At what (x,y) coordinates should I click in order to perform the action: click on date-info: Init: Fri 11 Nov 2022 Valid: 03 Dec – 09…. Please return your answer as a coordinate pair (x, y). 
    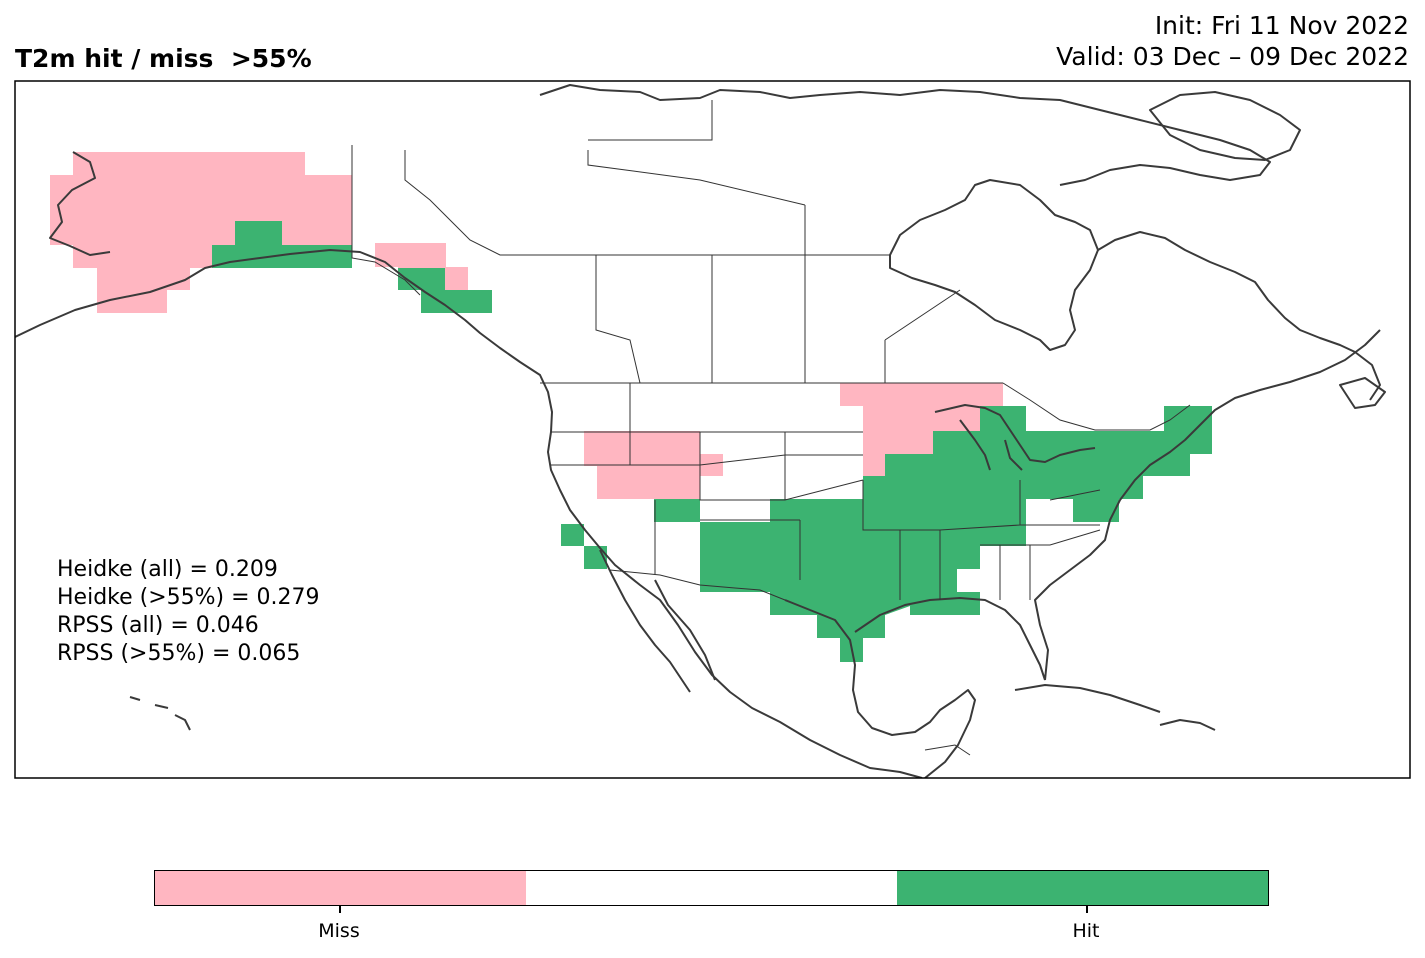
    Looking at the image, I should click on (1232, 41).